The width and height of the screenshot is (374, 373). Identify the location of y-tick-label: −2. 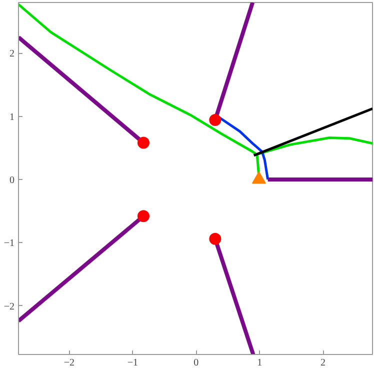
(9, 306).